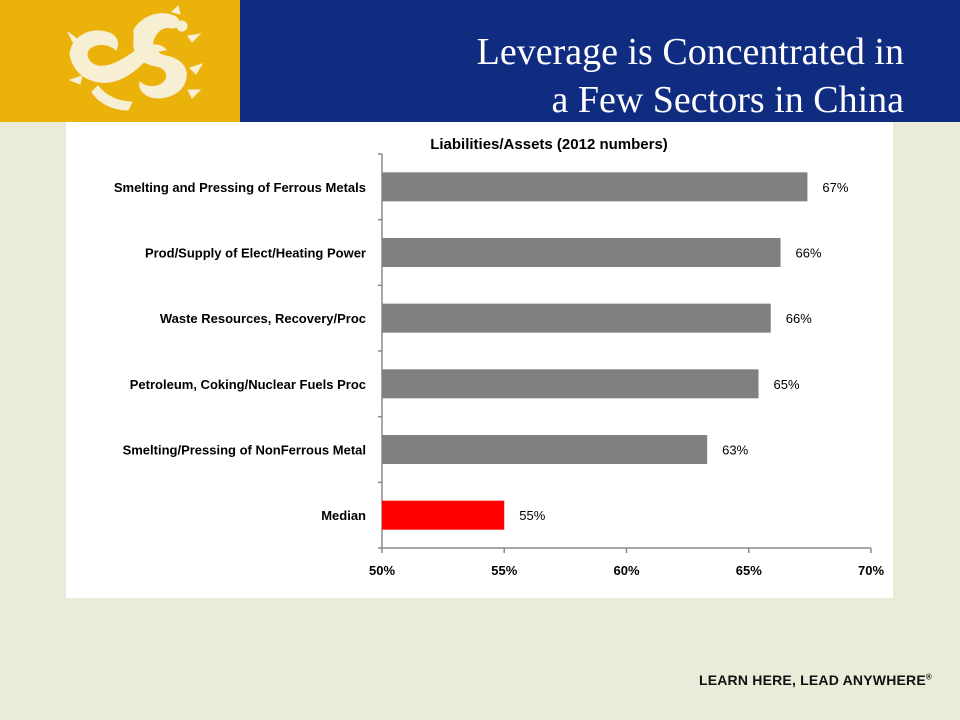  What do you see at coordinates (504, 570) in the screenshot?
I see `x-tick-label: 55%` at bounding box center [504, 570].